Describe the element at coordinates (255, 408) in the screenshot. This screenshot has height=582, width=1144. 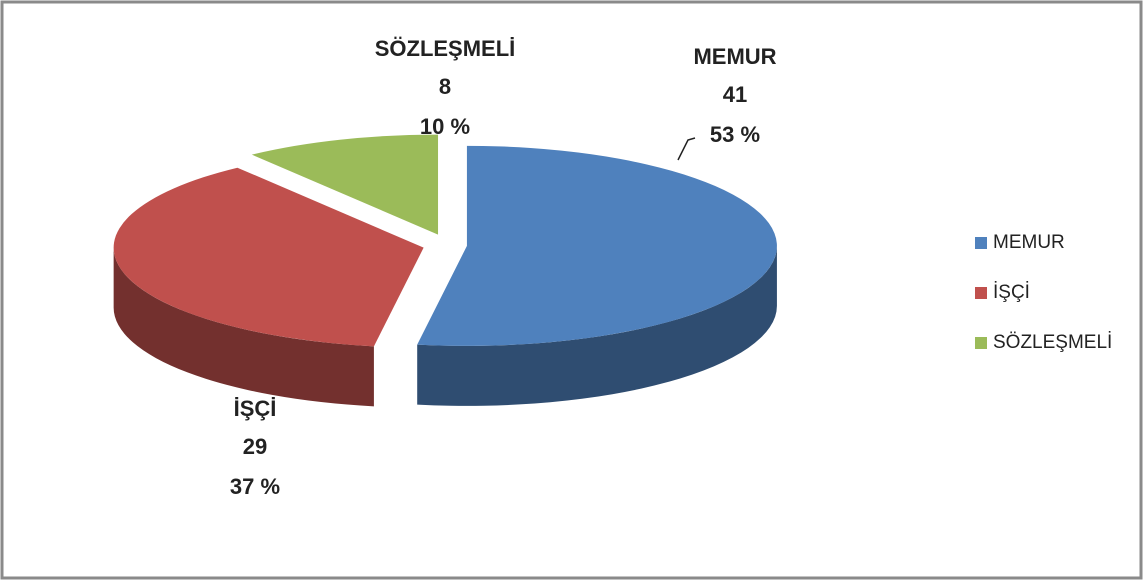
I see `data-label-name: İŞÇİ` at that location.